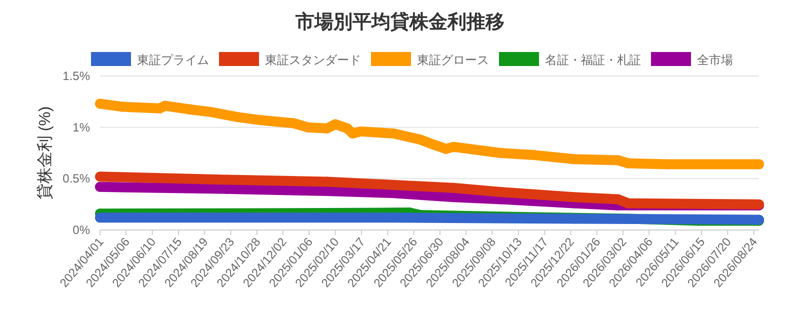  Describe the element at coordinates (399, 22) in the screenshot. I see `chart-title: 市場別平均貸株金利推移` at that location.